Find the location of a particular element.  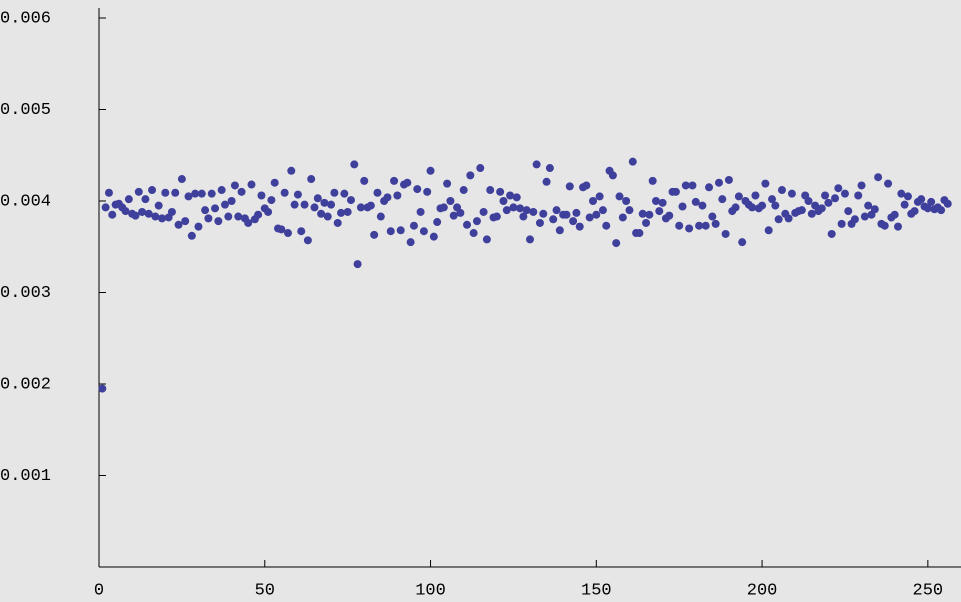

y-tick-label: 0.001 is located at coordinates (25, 476).